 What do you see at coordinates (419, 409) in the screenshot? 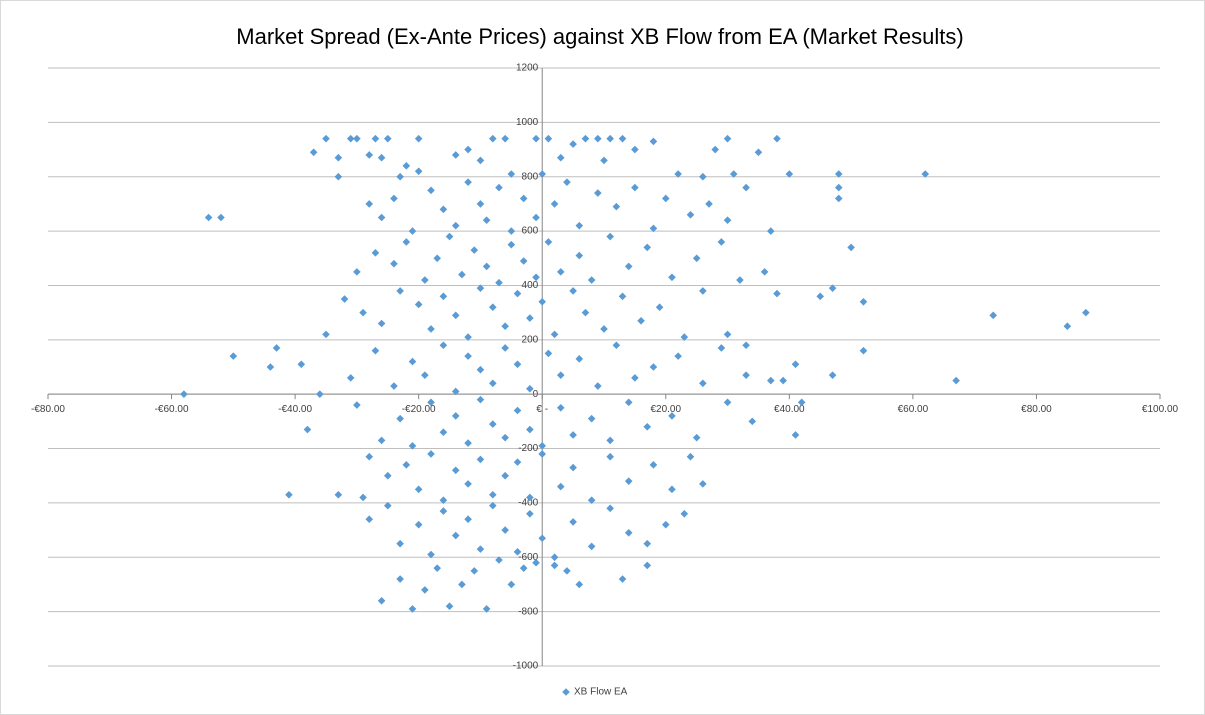
I see `x-tick-label: -€20.00` at bounding box center [419, 409].